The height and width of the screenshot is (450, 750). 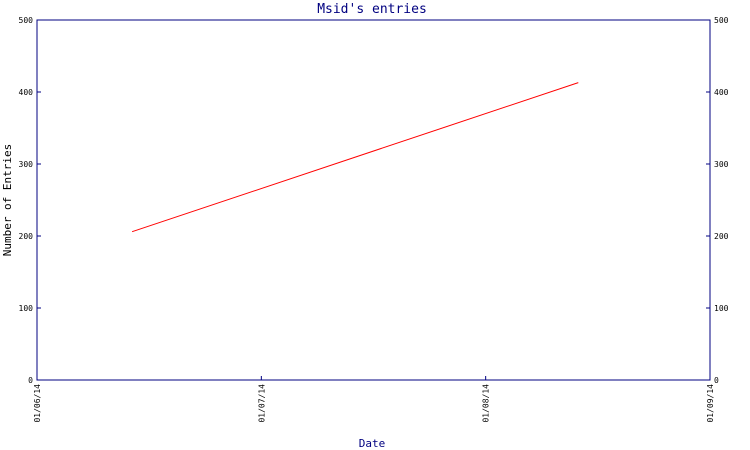 What do you see at coordinates (721, 20) in the screenshot?
I see `y-tick-label-right: 500` at bounding box center [721, 20].